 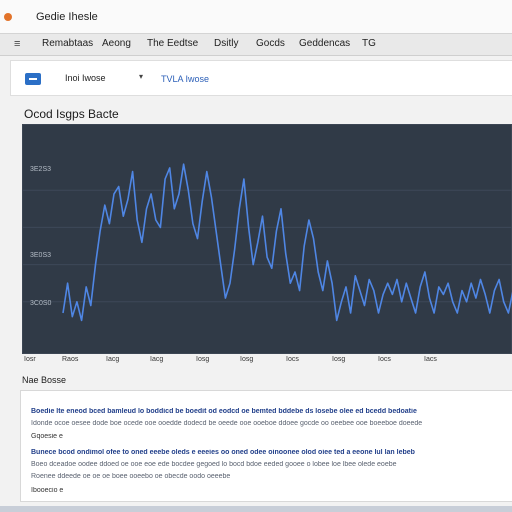 I want to click on app-menu-icon: ≡, so click(x=17, y=44).